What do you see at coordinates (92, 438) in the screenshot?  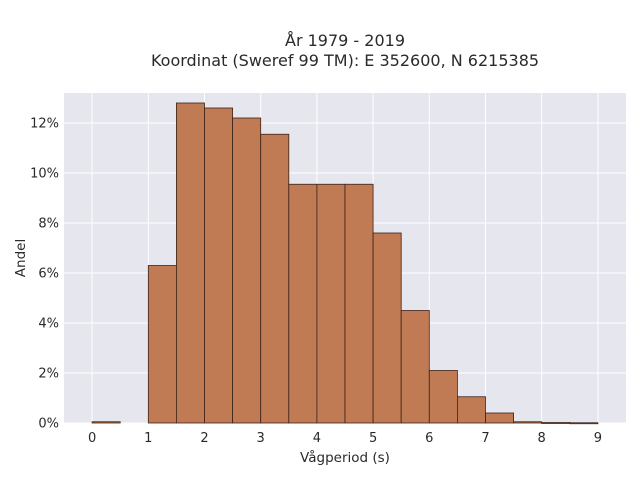 I see `x-tick-label: 0` at bounding box center [92, 438].